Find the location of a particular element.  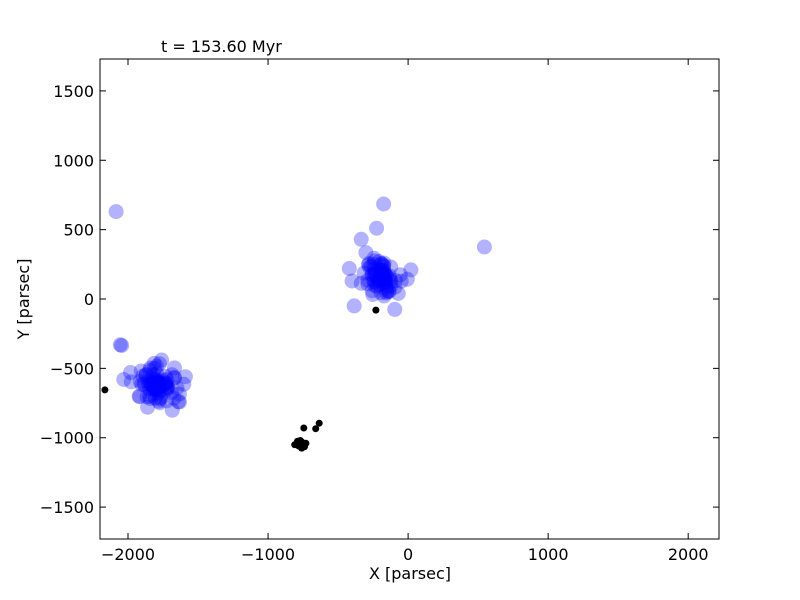

y-tick-label: 500 is located at coordinates (78, 230).